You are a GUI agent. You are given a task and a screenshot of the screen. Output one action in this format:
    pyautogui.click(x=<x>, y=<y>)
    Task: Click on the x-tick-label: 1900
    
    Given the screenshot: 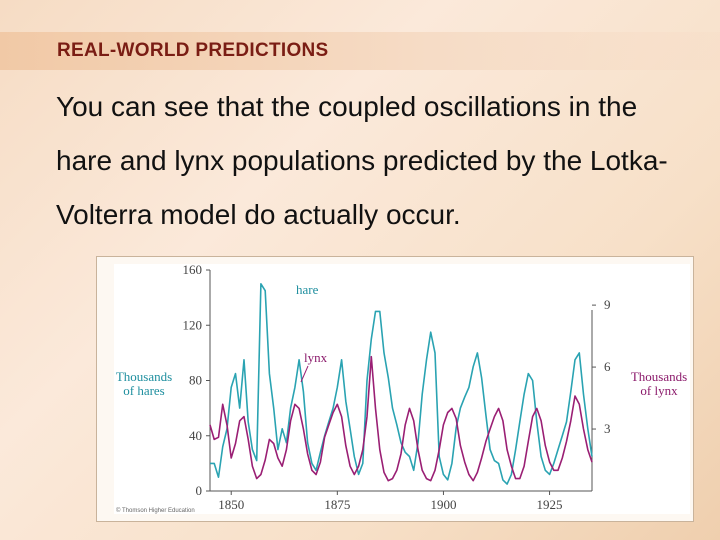 What is the action you would take?
    pyautogui.click(x=443, y=504)
    